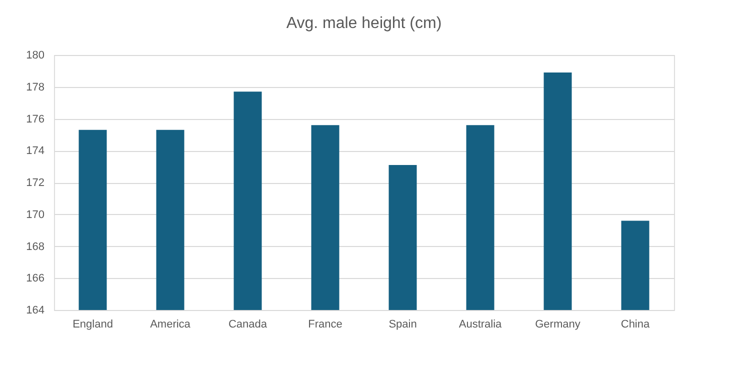  What do you see at coordinates (35, 87) in the screenshot?
I see `y-tick-label: 178` at bounding box center [35, 87].